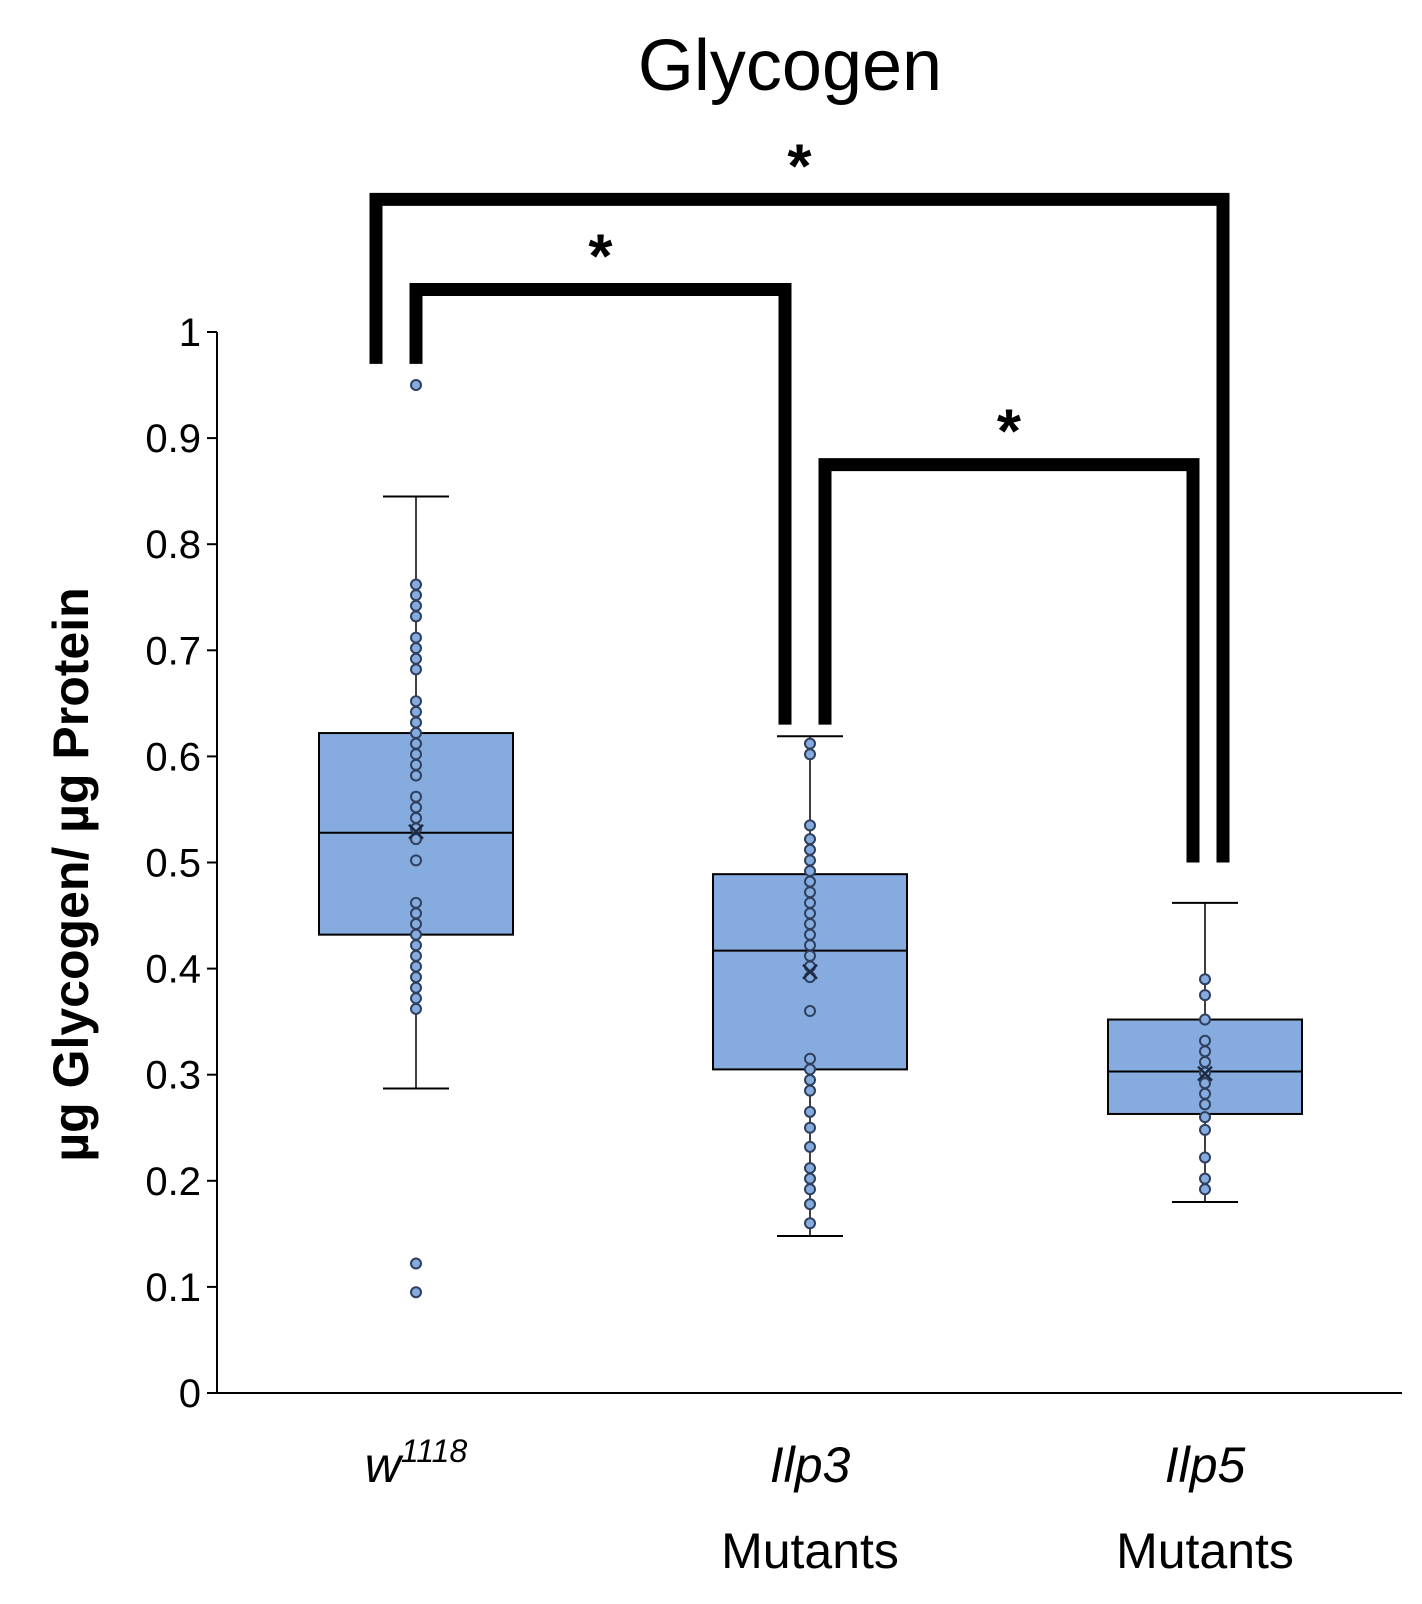 The width and height of the screenshot is (1422, 1604). Describe the element at coordinates (810, 1157) in the screenshot. I see `box-group-ilp3: Ilp3 Mutants` at that location.